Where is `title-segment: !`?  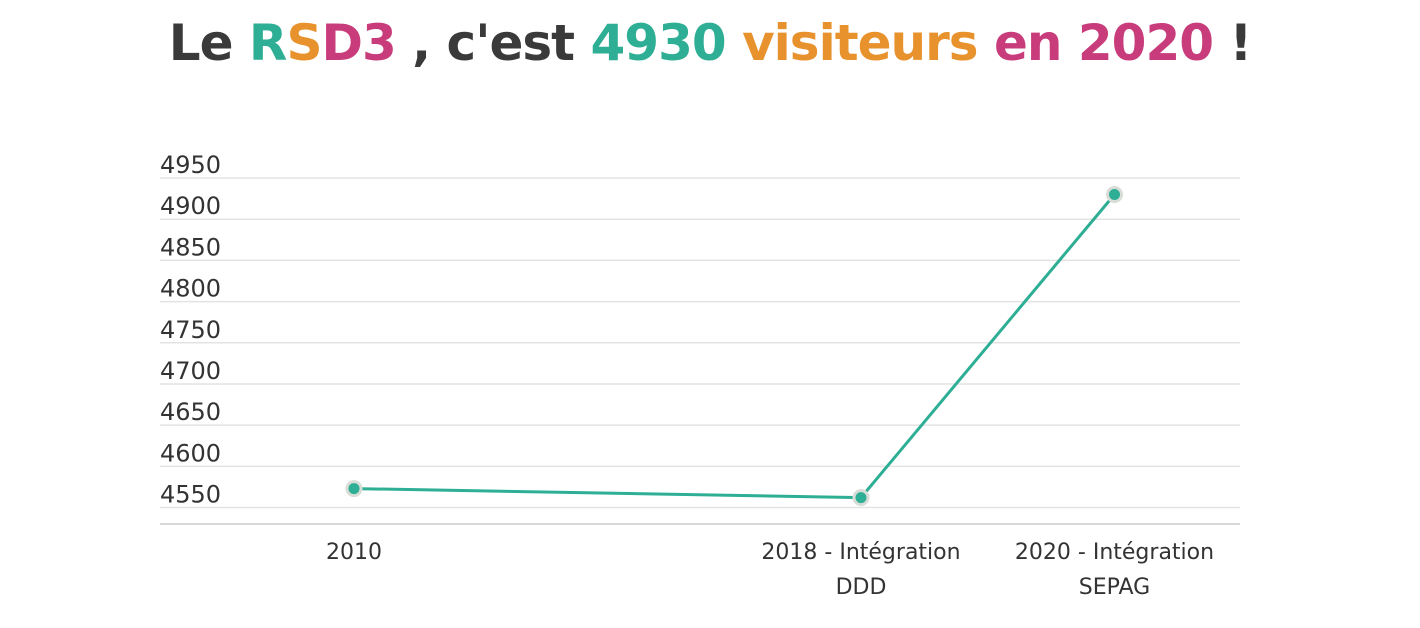 title-segment: ! is located at coordinates (1232, 43).